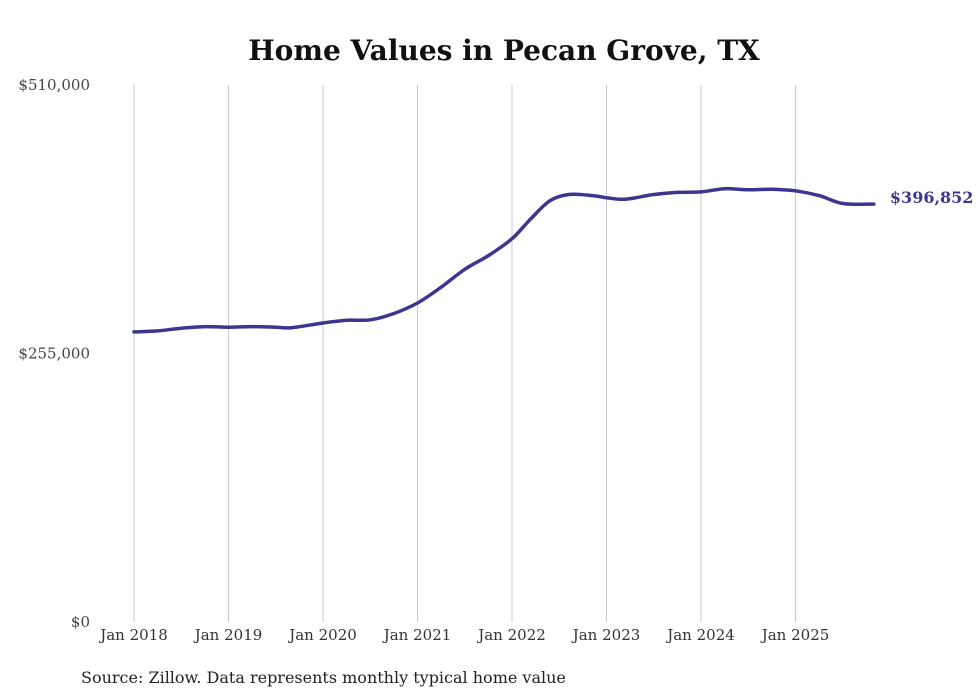  Describe the element at coordinates (54, 85) in the screenshot. I see `y-tick-label: $510,000` at that location.